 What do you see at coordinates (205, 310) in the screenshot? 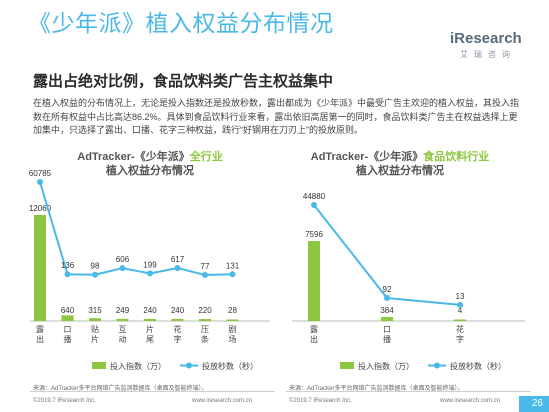
I see `chart1-bar-label-7: 220` at bounding box center [205, 310].